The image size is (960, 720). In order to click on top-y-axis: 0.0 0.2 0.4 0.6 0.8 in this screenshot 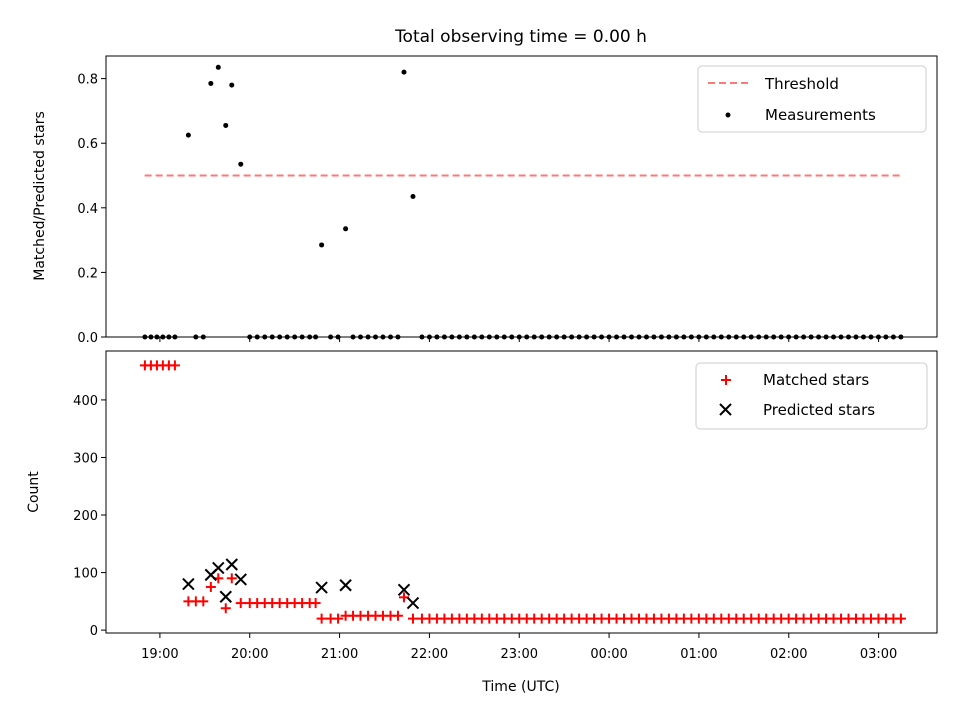, I will do `click(91, 209)`.